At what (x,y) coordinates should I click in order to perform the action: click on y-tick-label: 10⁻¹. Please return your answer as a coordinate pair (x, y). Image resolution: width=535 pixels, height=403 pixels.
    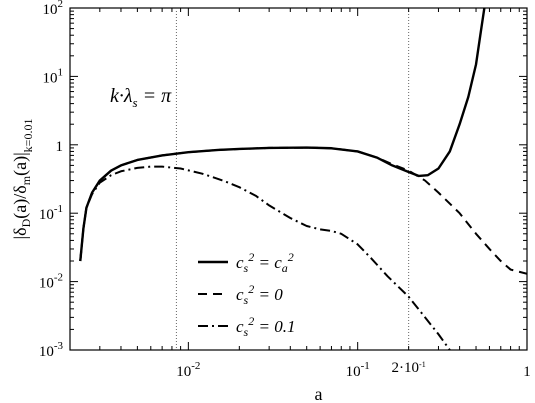
    Looking at the image, I should click on (51, 213).